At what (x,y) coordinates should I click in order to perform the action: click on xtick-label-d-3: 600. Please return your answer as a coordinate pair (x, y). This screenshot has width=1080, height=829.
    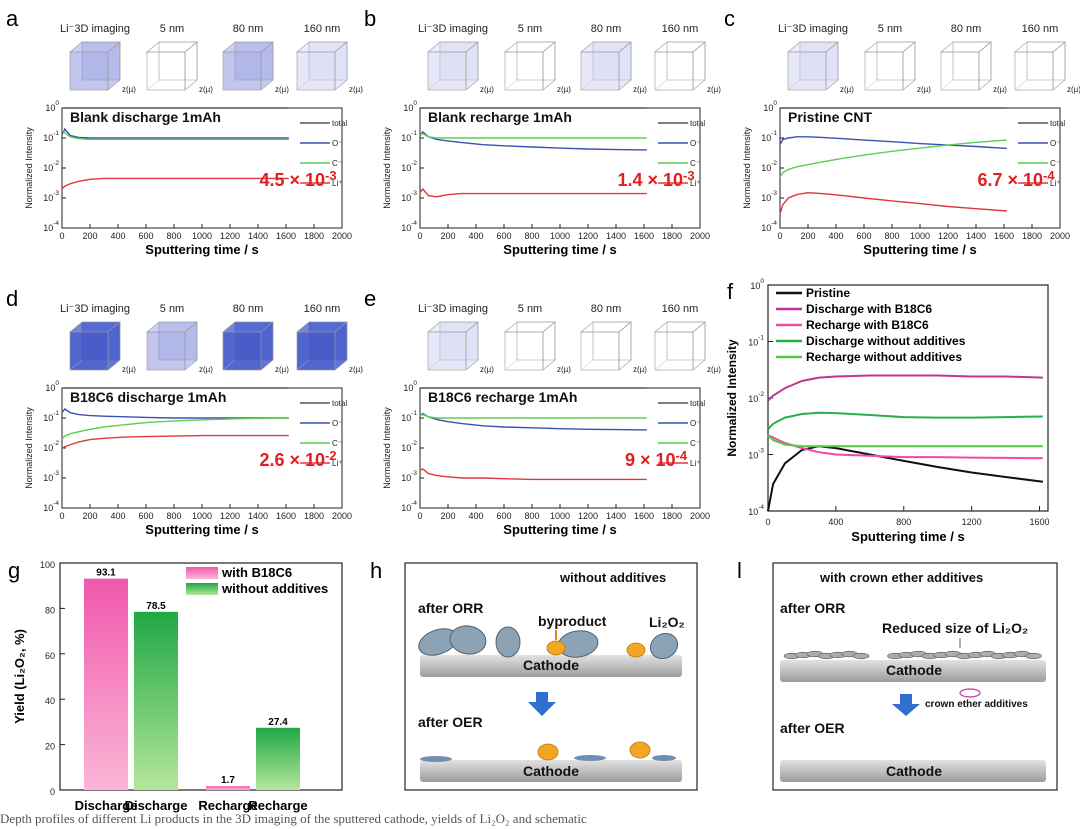
    Looking at the image, I should click on (145, 516).